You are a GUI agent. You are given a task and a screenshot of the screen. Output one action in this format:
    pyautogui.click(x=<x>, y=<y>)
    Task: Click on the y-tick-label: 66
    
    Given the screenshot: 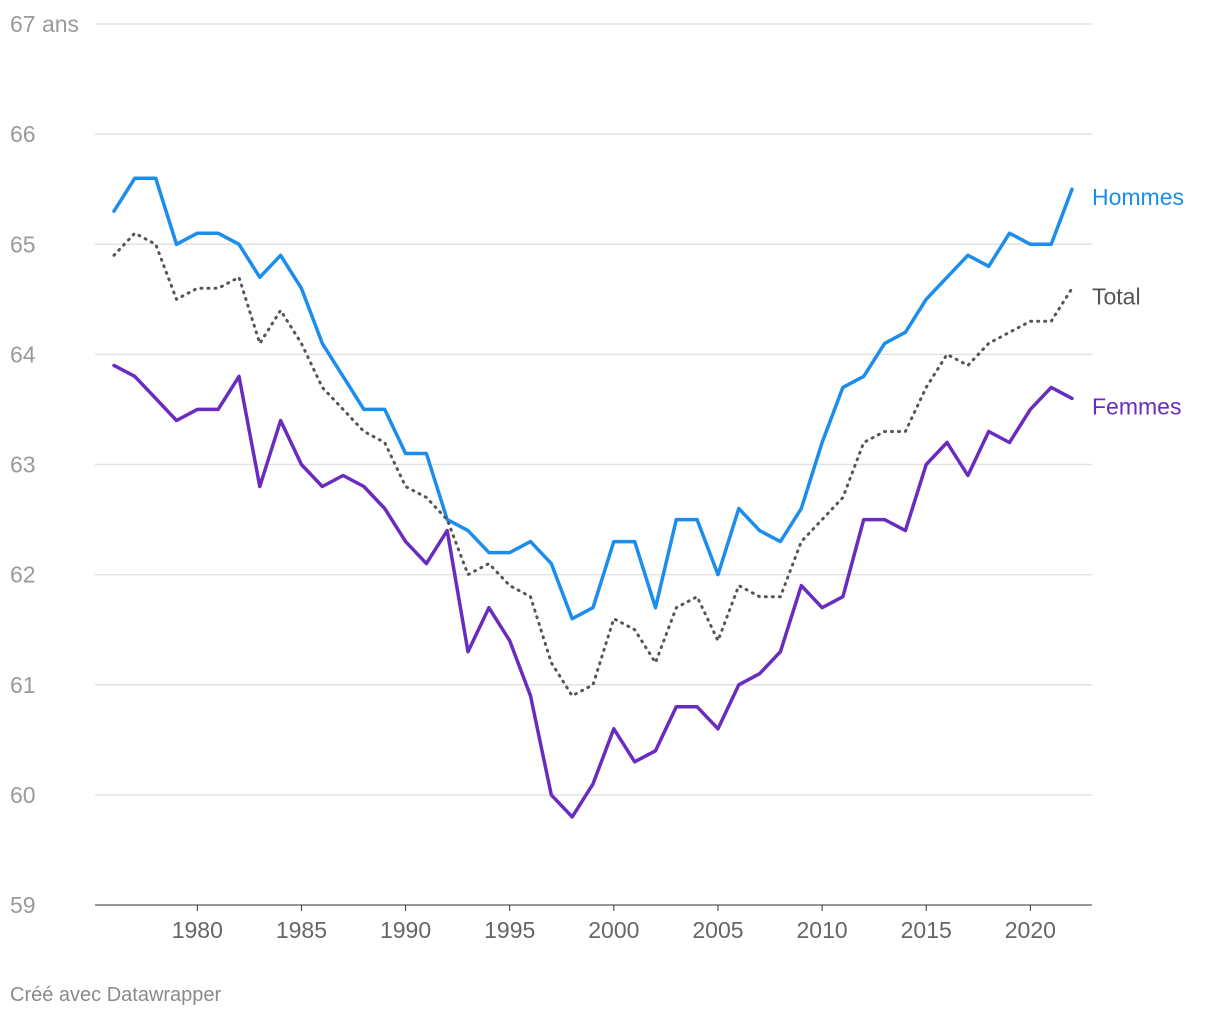 What is the action you would take?
    pyautogui.click(x=23, y=134)
    